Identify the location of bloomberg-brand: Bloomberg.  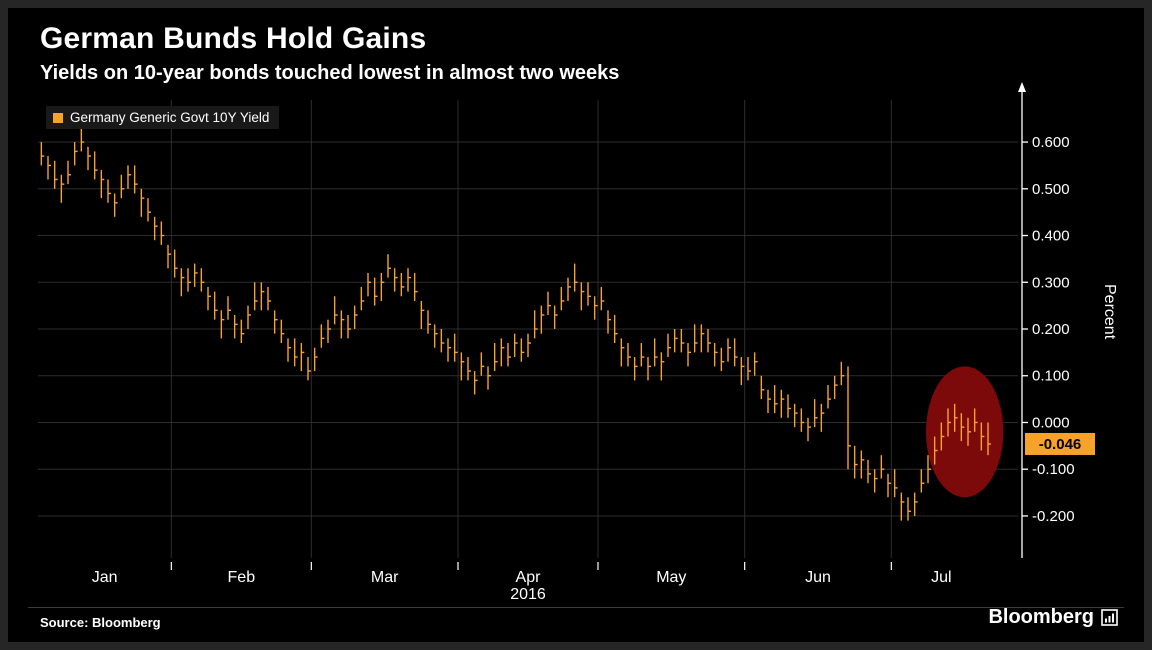
(1053, 617).